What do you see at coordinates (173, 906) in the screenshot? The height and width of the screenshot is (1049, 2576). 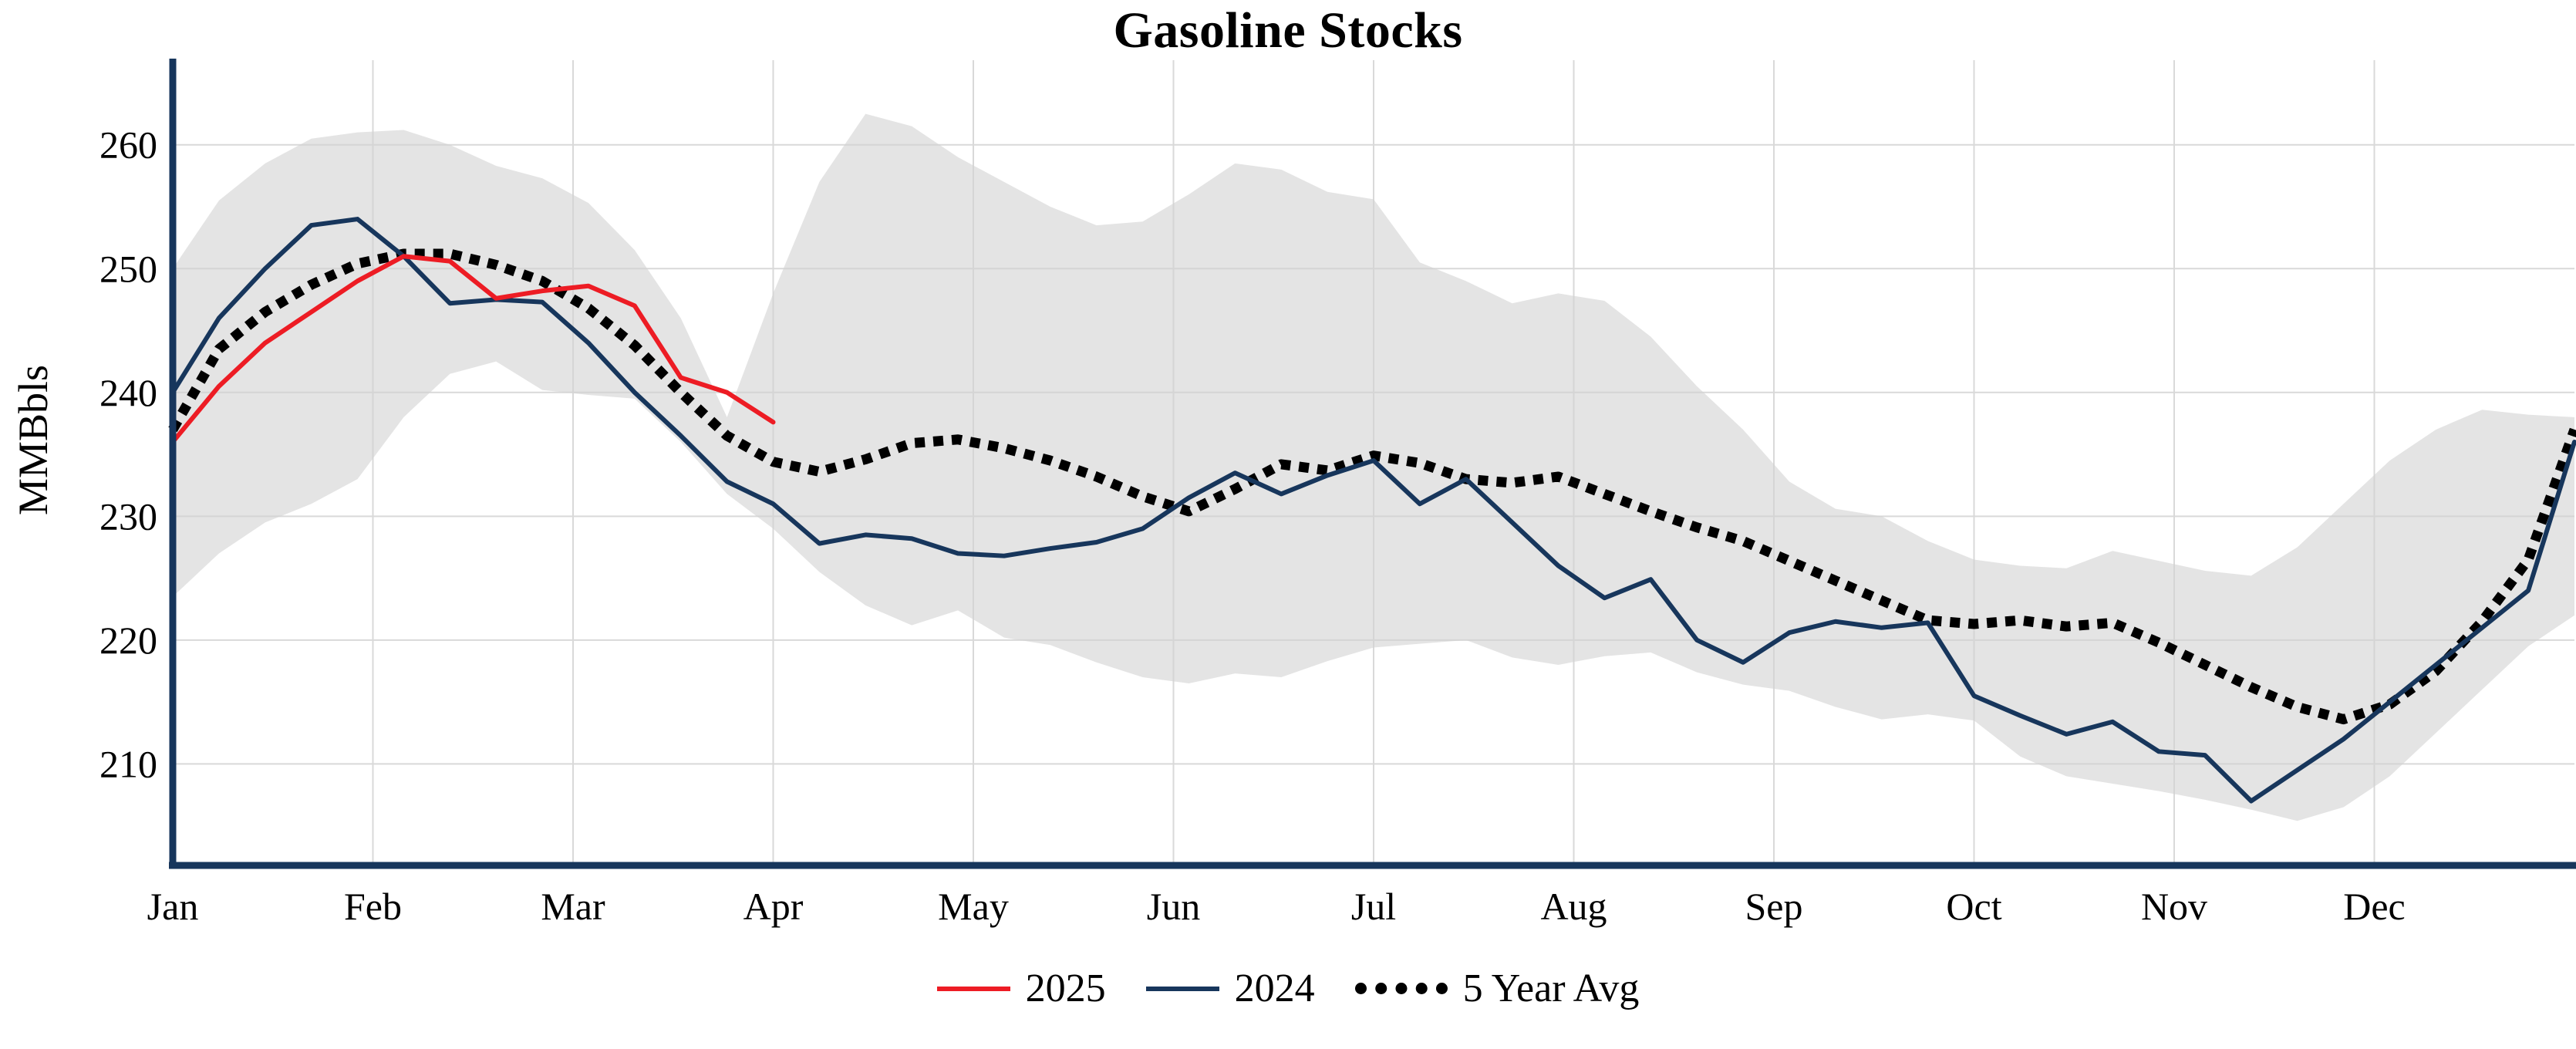 I see `x-tick-label: Jan` at bounding box center [173, 906].